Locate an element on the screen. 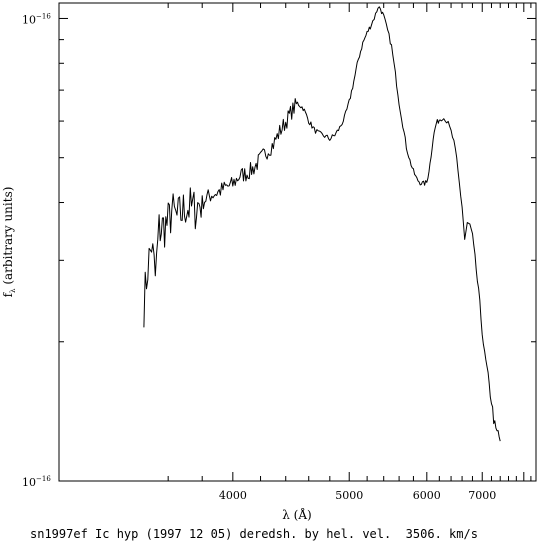 The height and width of the screenshot is (544, 540). y-axis-label-group: fλ (arbitrary units) is located at coordinates (9, 242).